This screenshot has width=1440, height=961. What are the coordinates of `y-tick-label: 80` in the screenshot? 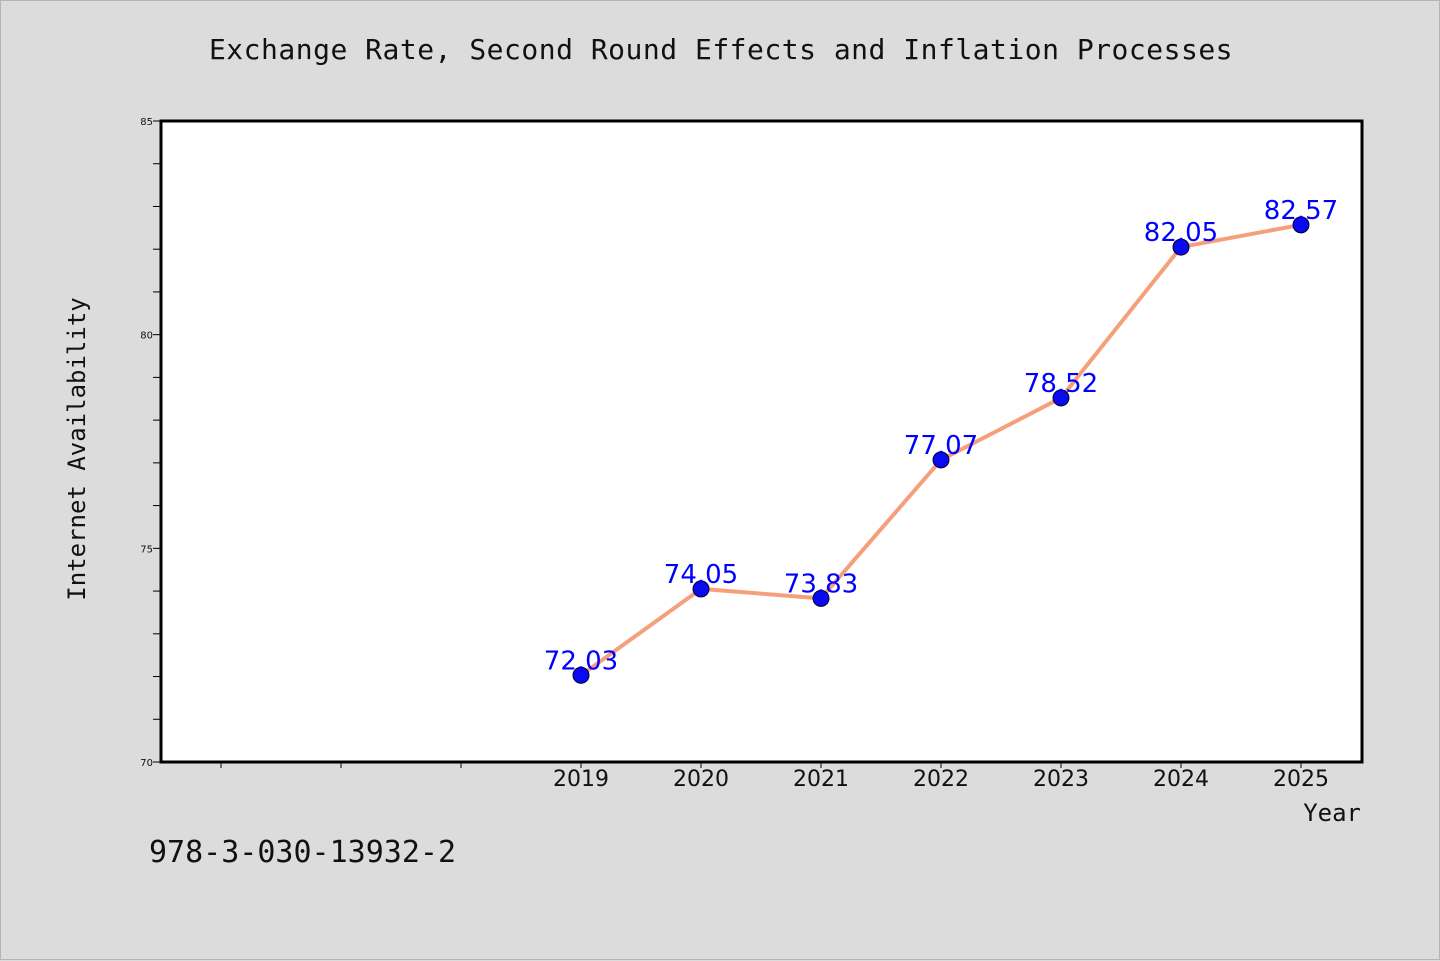 It's located at (146, 336).